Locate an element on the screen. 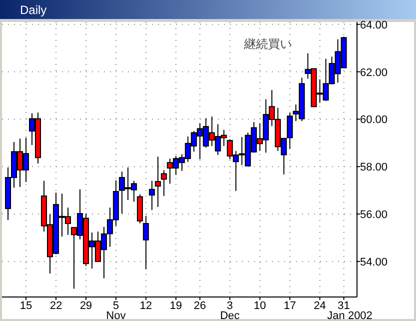 Image resolution: width=416 pixels, height=321 pixels. x-tick-label: 12 is located at coordinates (146, 306).